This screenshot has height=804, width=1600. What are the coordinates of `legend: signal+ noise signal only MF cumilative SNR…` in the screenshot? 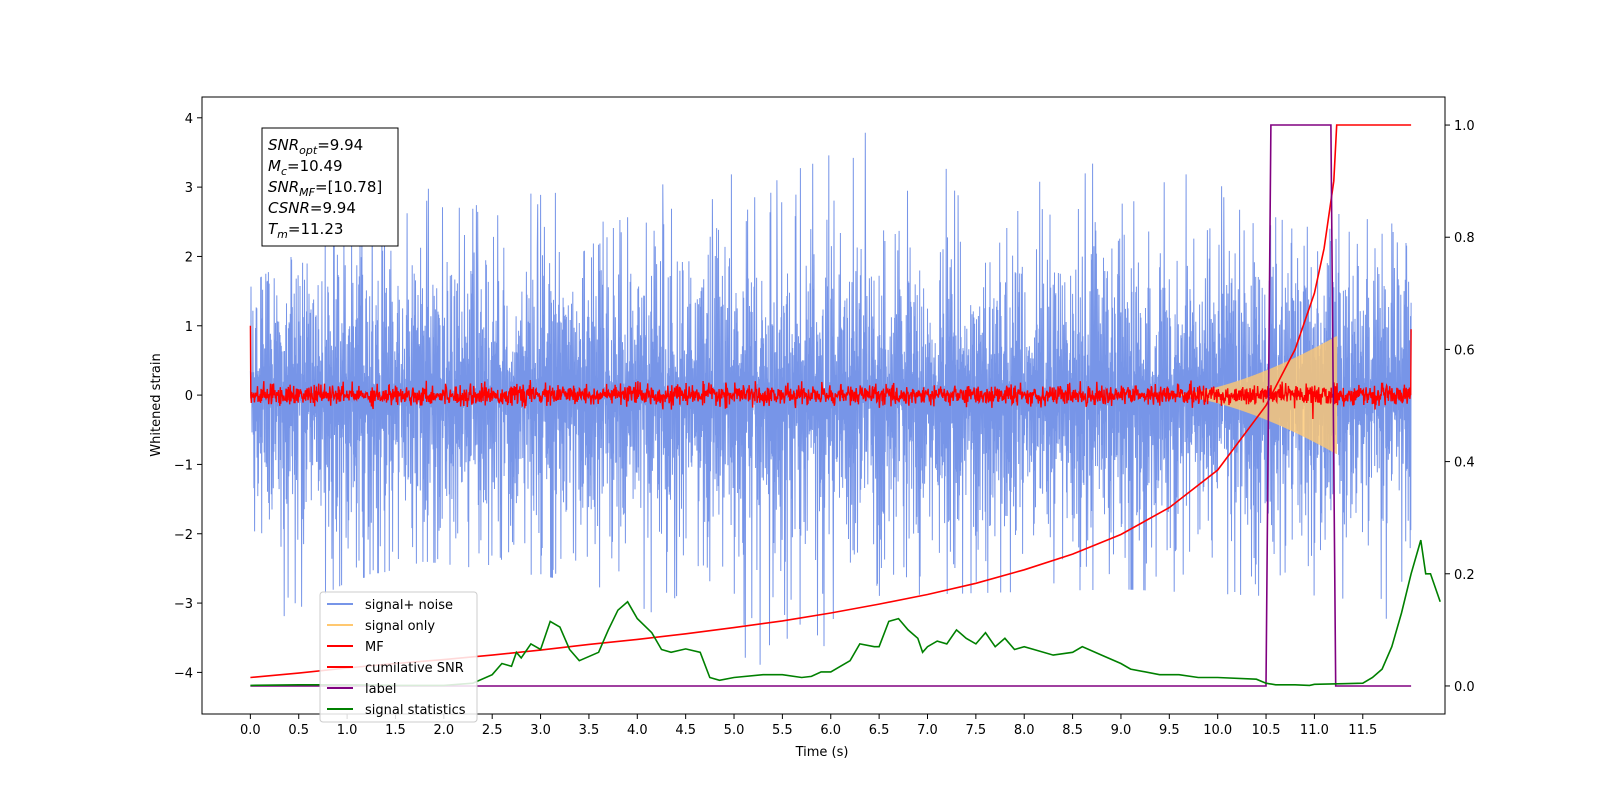 It's located at (398, 657).